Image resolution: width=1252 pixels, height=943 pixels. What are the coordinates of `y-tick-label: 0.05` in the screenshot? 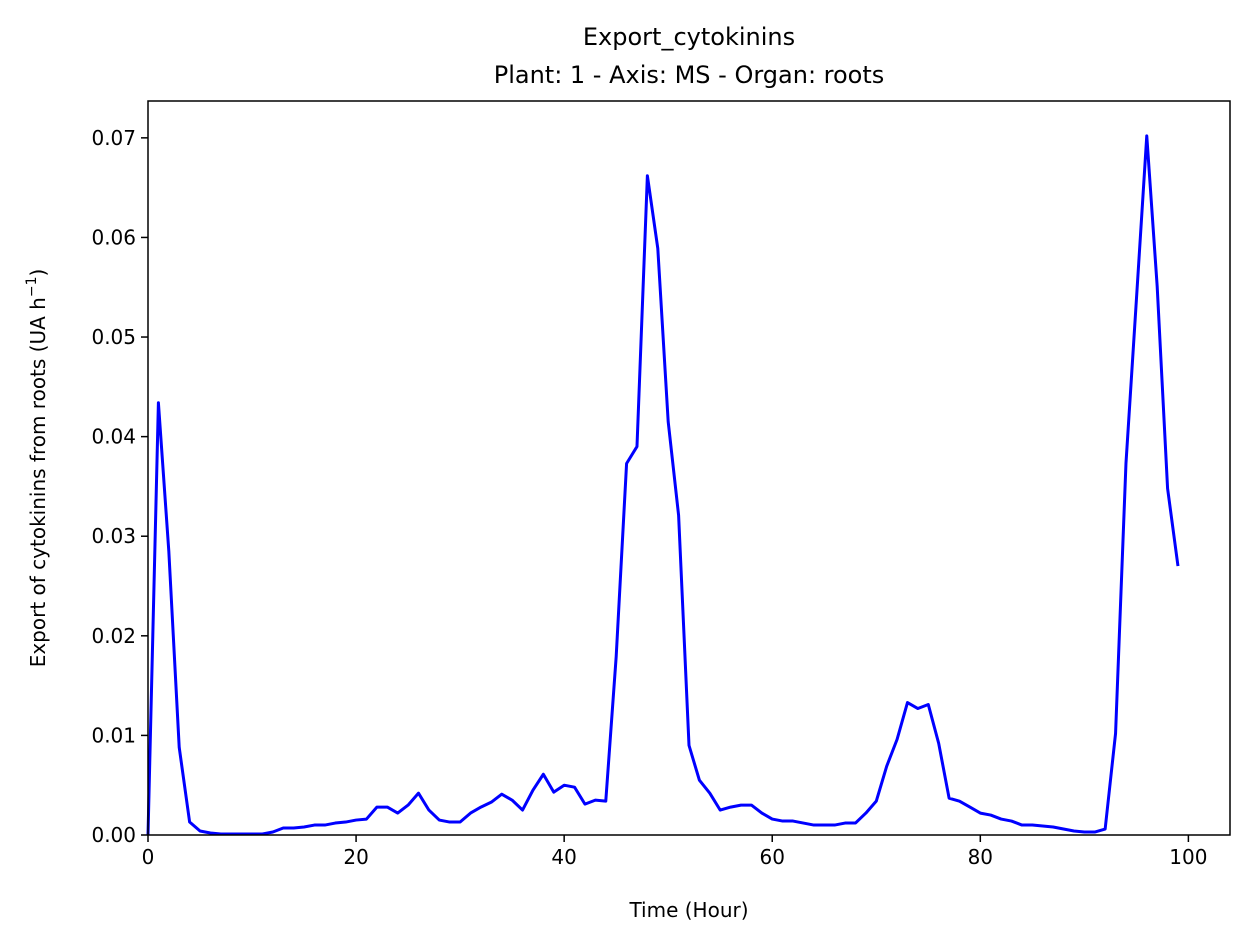 It's located at (113, 337).